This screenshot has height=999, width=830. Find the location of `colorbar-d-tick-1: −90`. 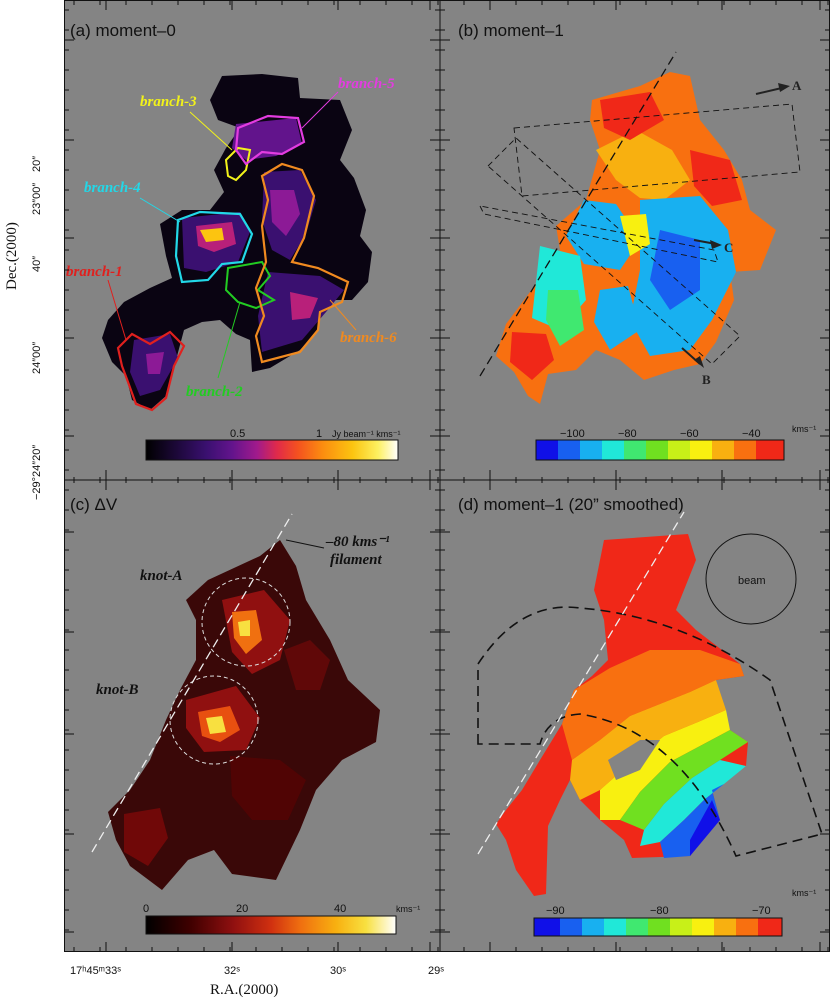

colorbar-d-tick-1: −90 is located at coordinates (555, 911).